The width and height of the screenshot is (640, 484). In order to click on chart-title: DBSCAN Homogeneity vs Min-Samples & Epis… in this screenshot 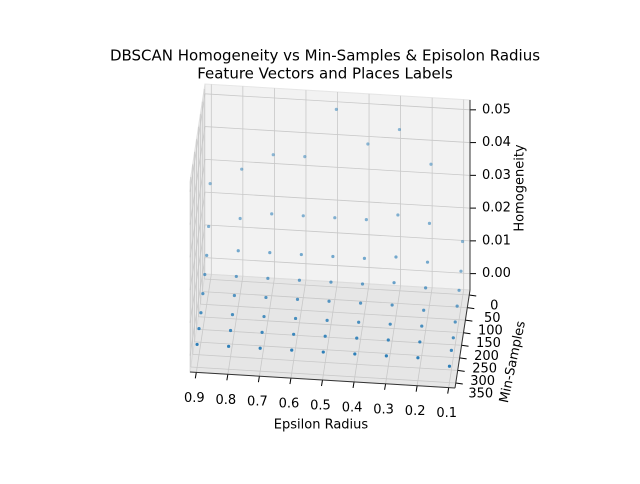, I will do `click(325, 56)`.